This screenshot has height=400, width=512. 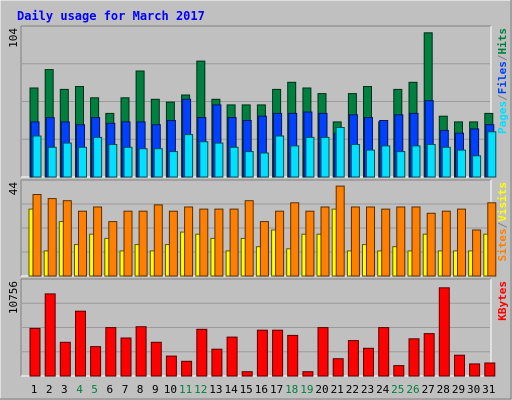 What do you see at coordinates (306, 389) in the screenshot?
I see `x-tick-label: 19` at bounding box center [306, 389].